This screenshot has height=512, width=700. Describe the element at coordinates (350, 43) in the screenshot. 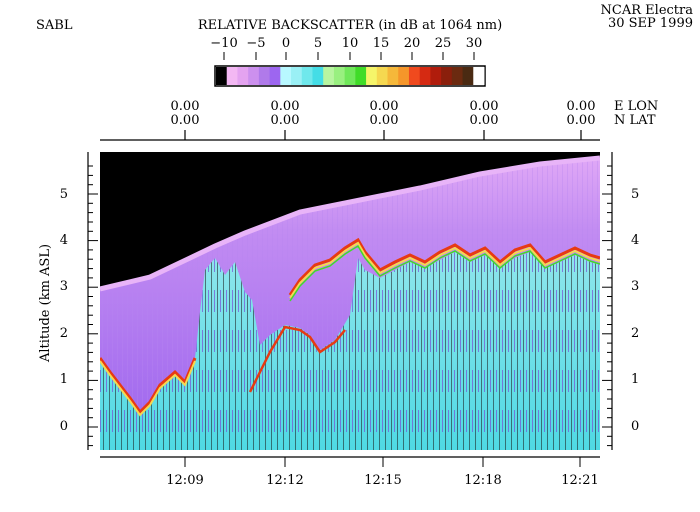

I see `colorbar-tick: 10` at that location.